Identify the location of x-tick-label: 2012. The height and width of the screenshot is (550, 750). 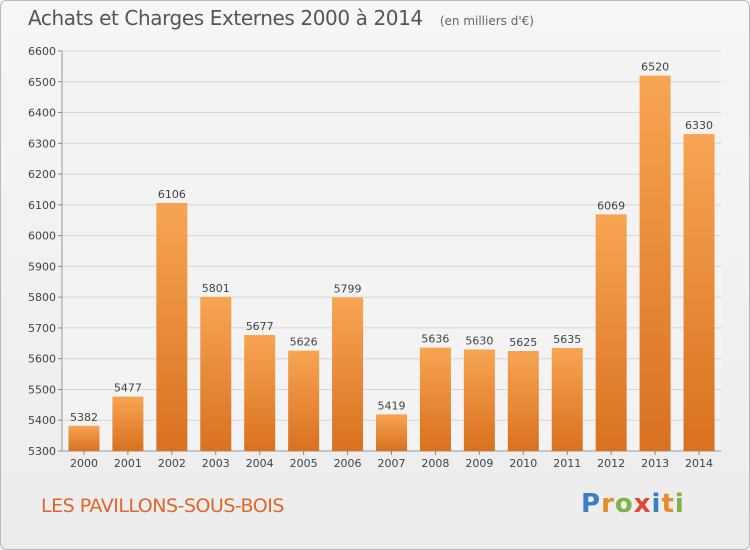
(611, 463).